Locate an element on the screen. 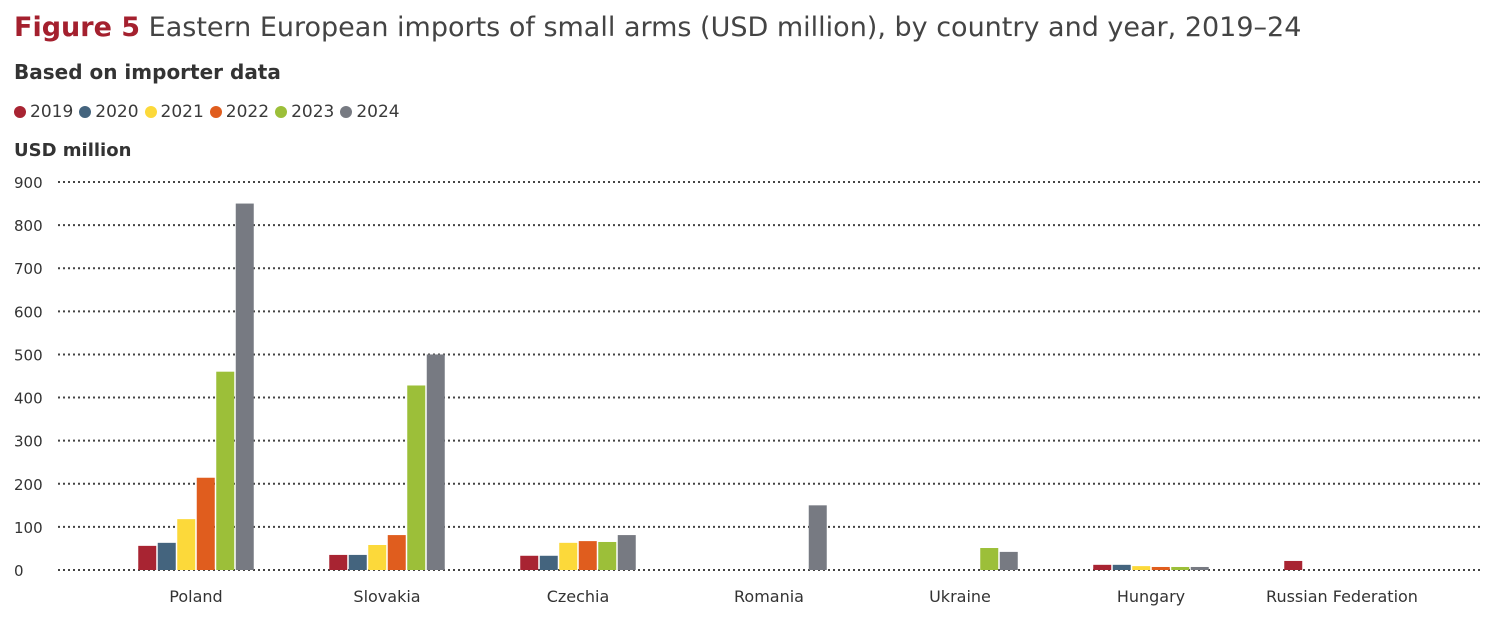 Image resolution: width=1504 pixels, height=644 pixels. y-tick-label: 400 is located at coordinates (28, 399).